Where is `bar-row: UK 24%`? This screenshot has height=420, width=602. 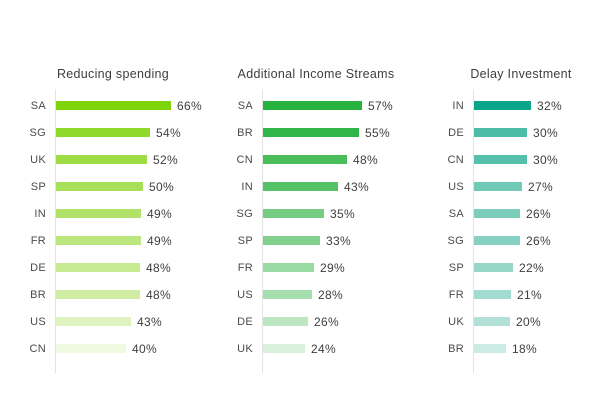
bar-row: UK 24% is located at coordinates (337, 348).